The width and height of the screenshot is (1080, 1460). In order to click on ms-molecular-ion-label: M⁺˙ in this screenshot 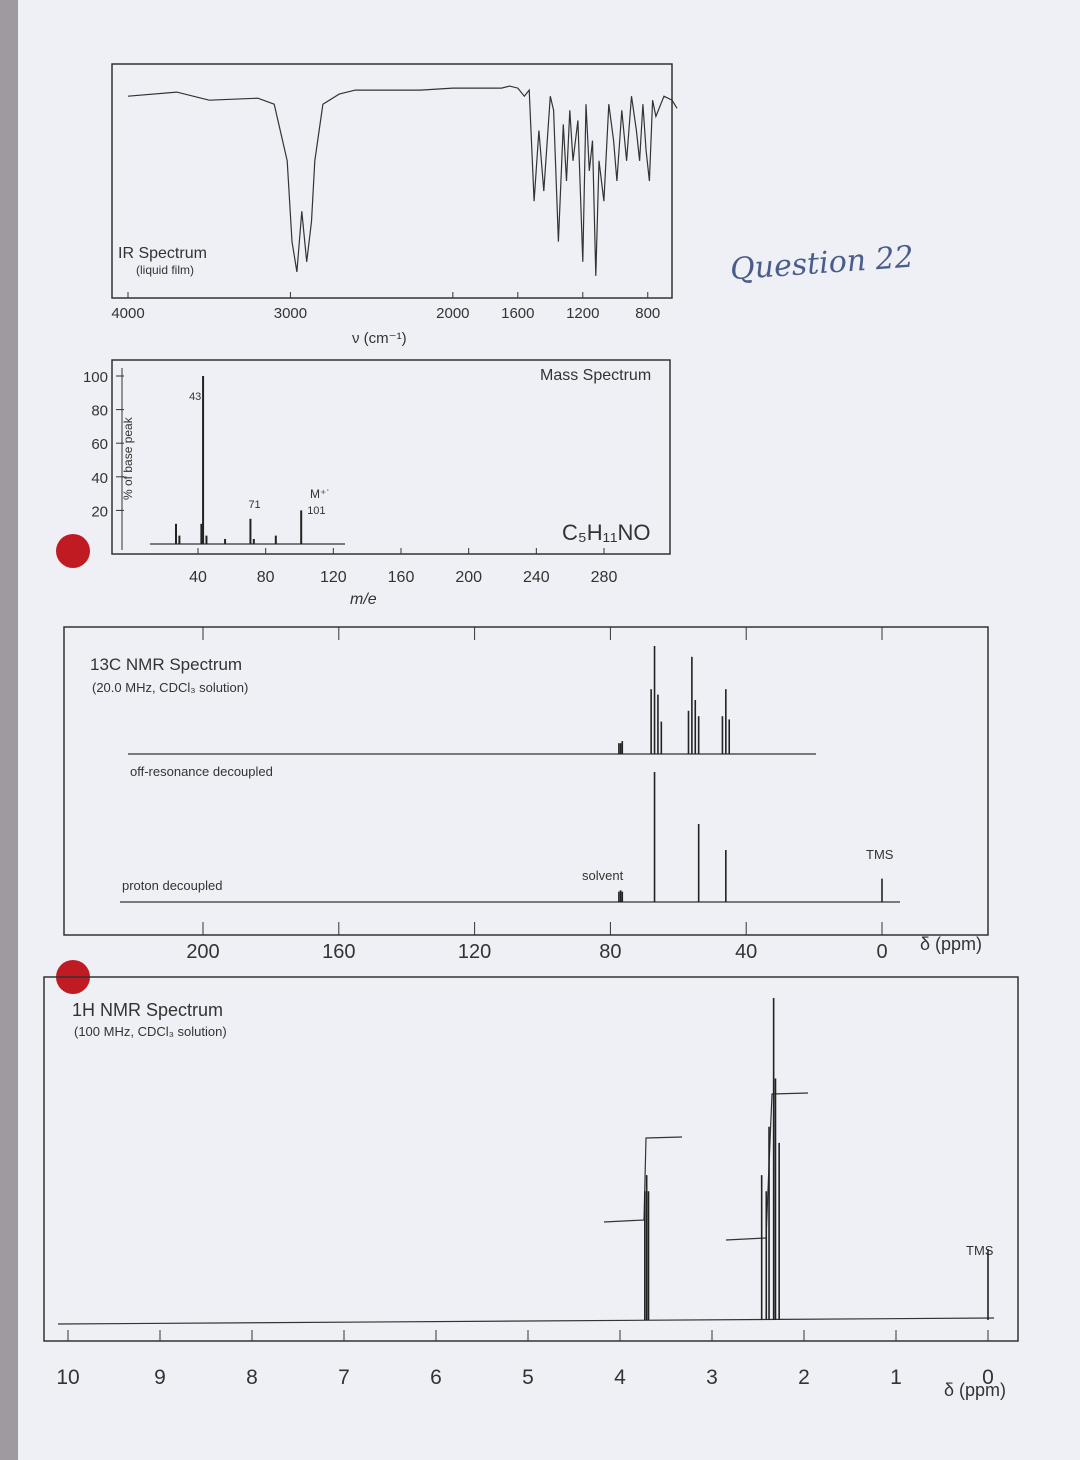, I will do `click(320, 494)`.